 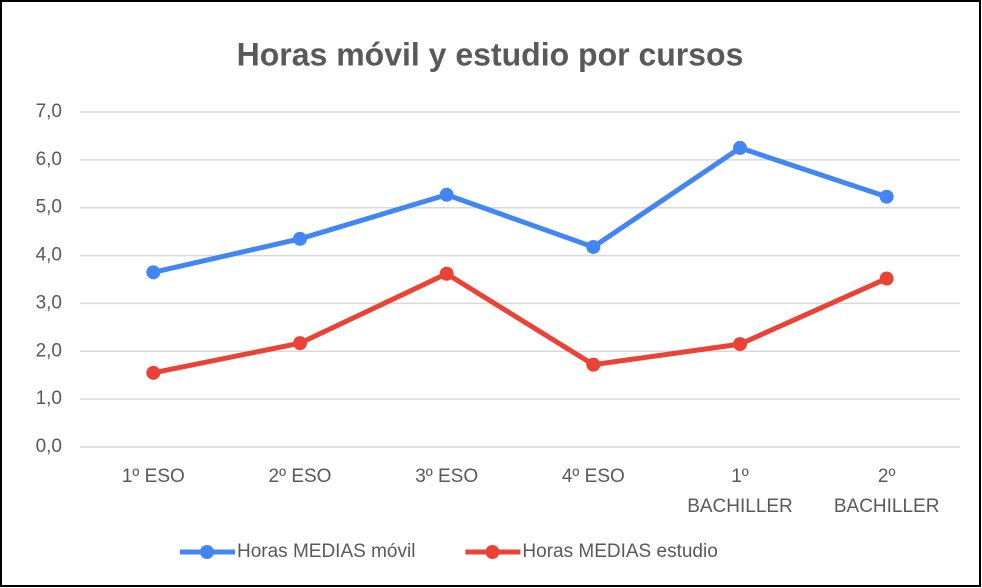 I want to click on x-tick-label-line: 2º, so click(x=887, y=476).